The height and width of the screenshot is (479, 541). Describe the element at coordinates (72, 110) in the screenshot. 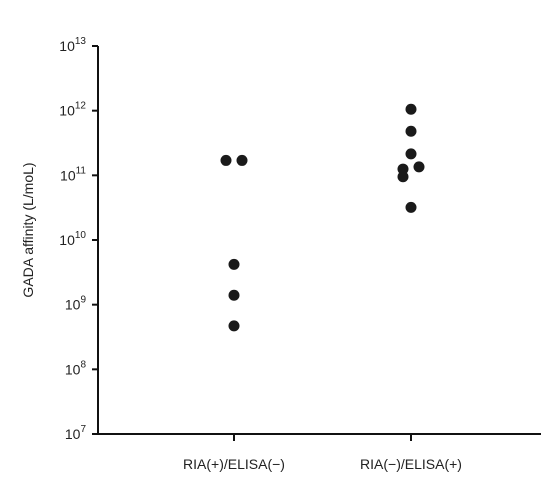

I see `y-tick-label: 10¹²` at that location.